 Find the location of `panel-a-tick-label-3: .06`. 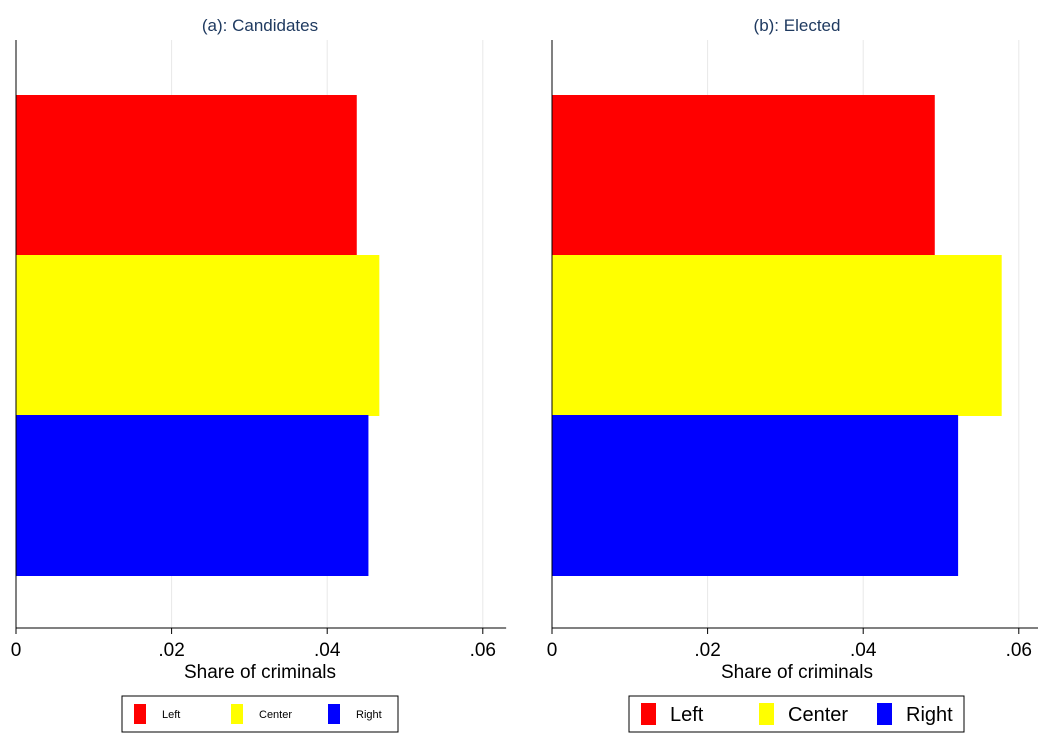

panel-a-tick-label-3: .06 is located at coordinates (483, 650).